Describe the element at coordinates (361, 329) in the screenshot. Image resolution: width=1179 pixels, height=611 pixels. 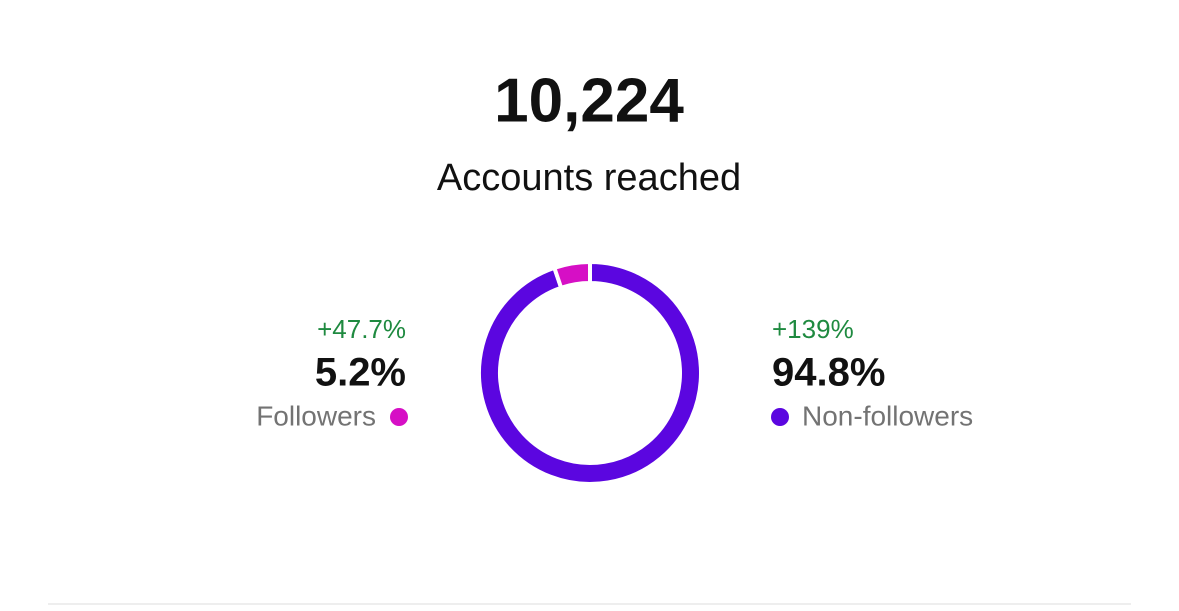
I see `change-label: +47.7%` at that location.